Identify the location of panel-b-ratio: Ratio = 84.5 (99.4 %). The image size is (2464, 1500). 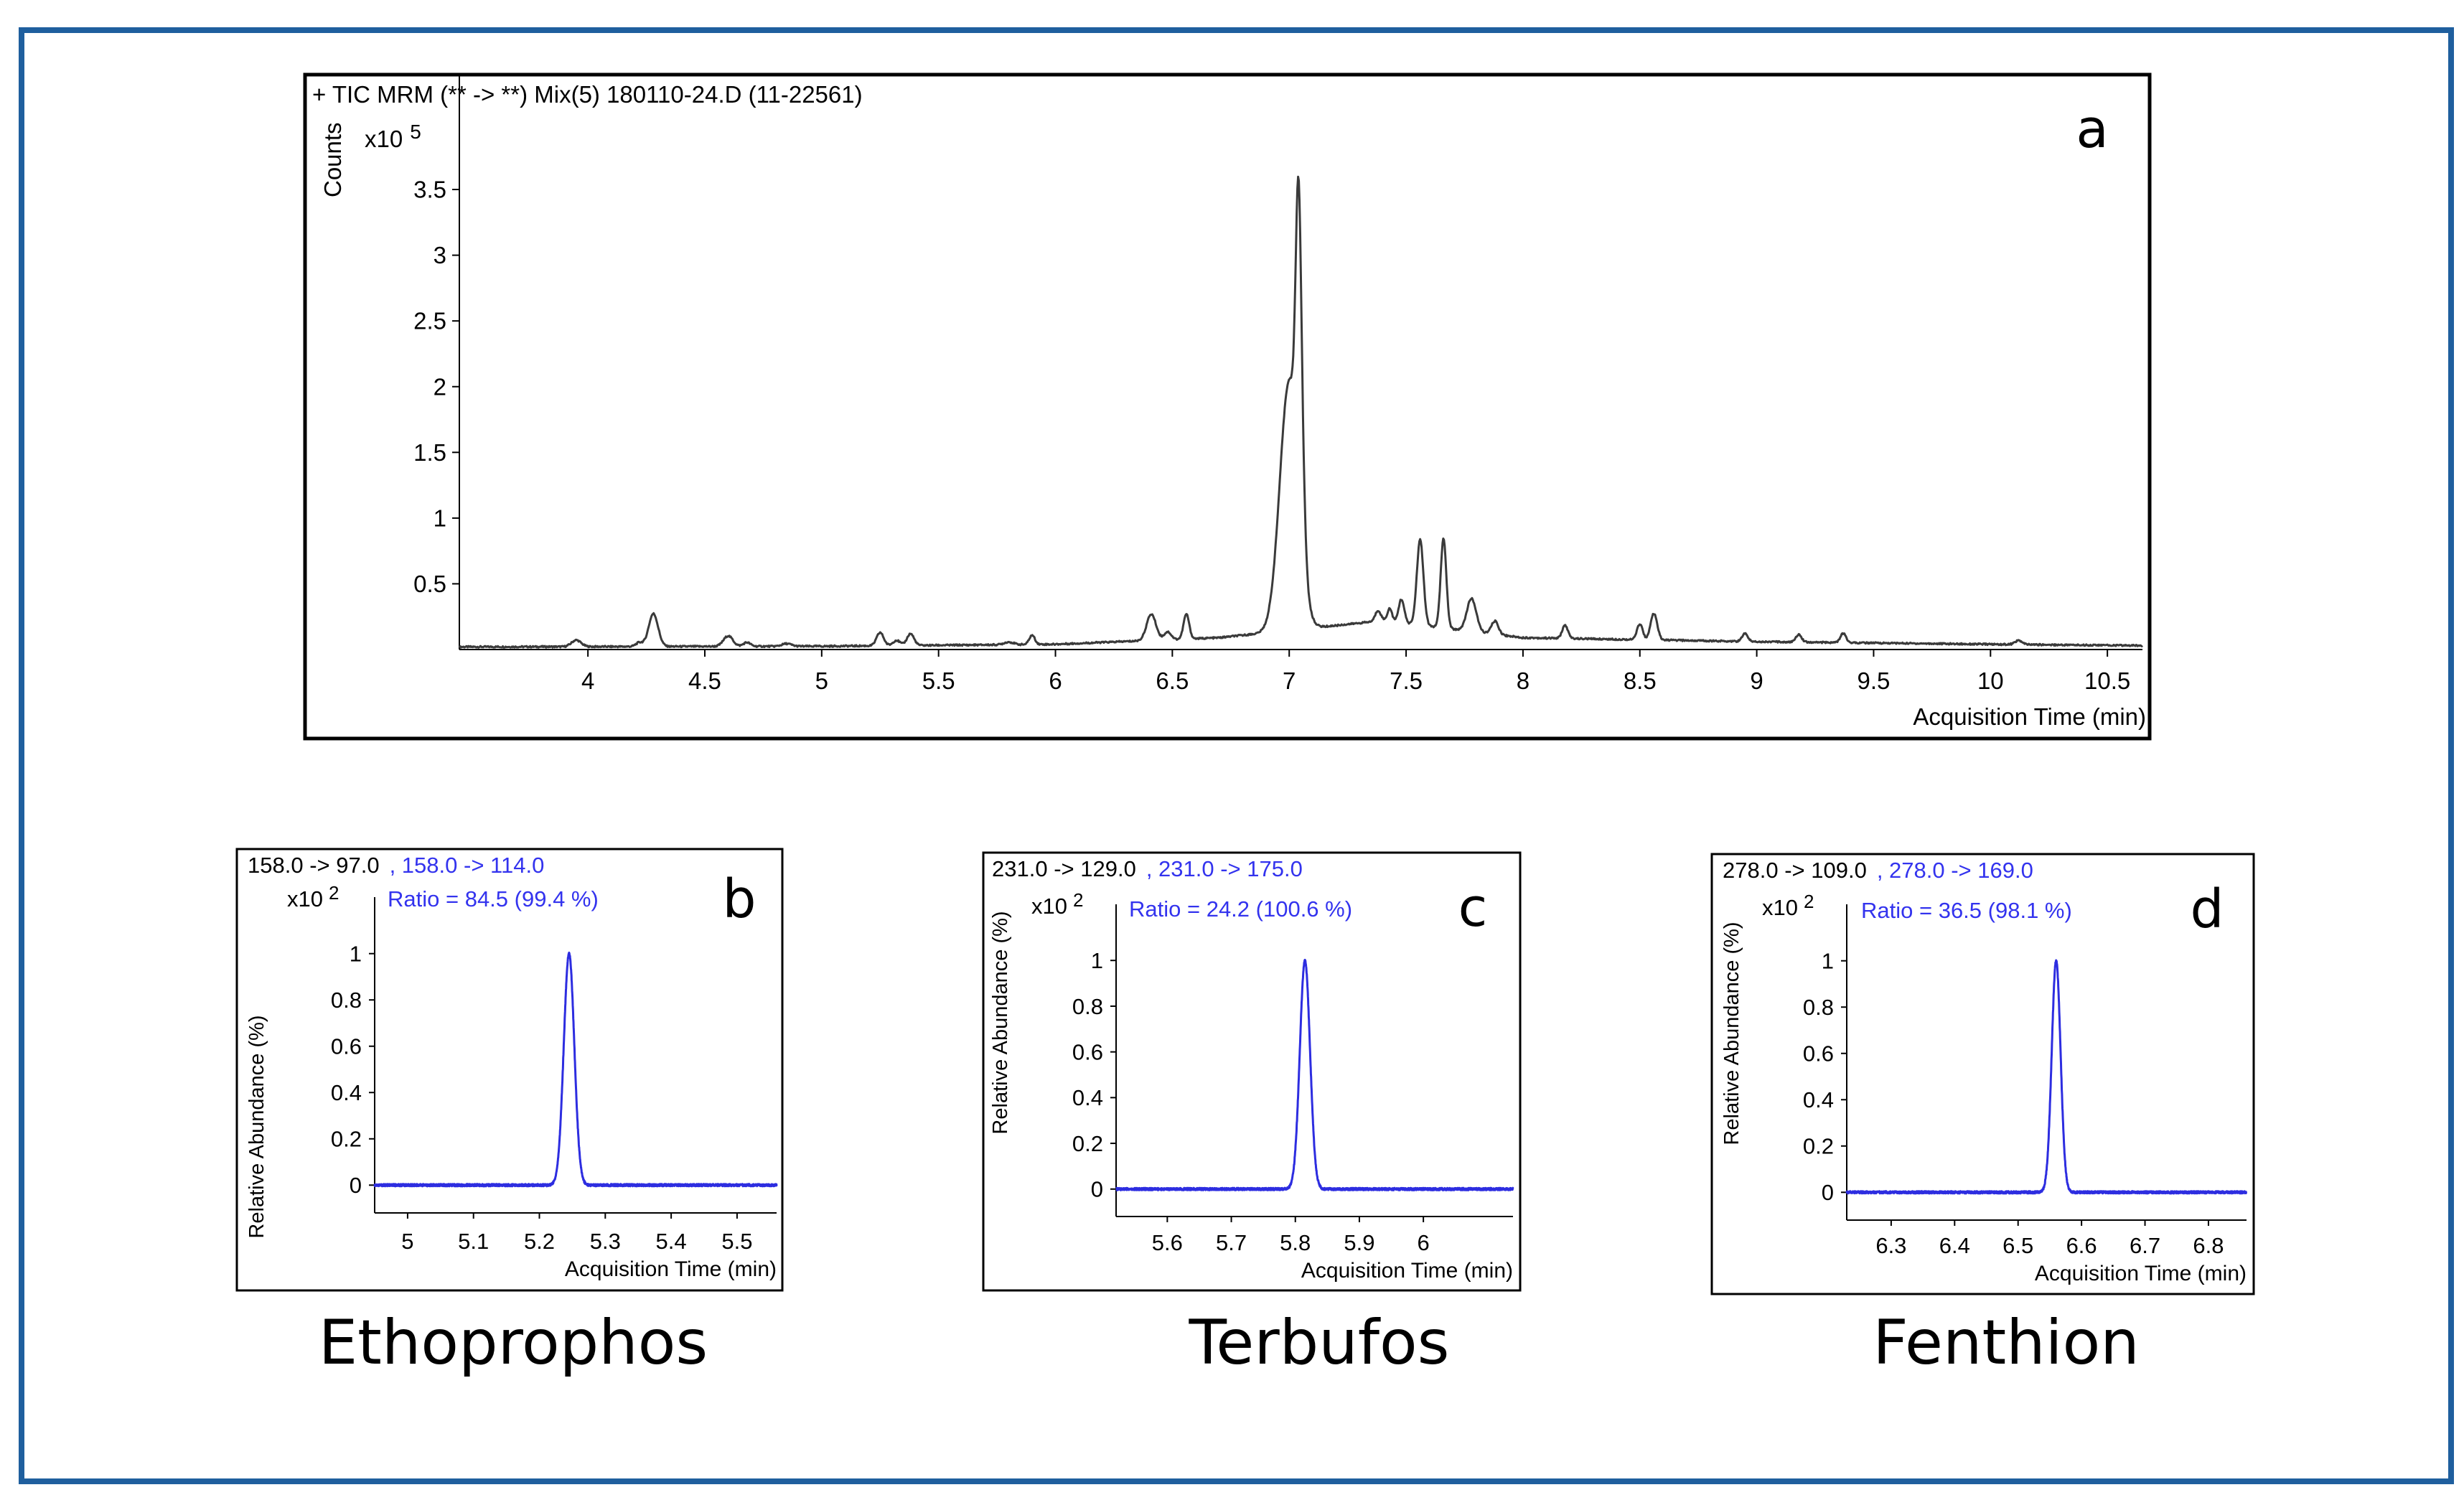
(493, 898).